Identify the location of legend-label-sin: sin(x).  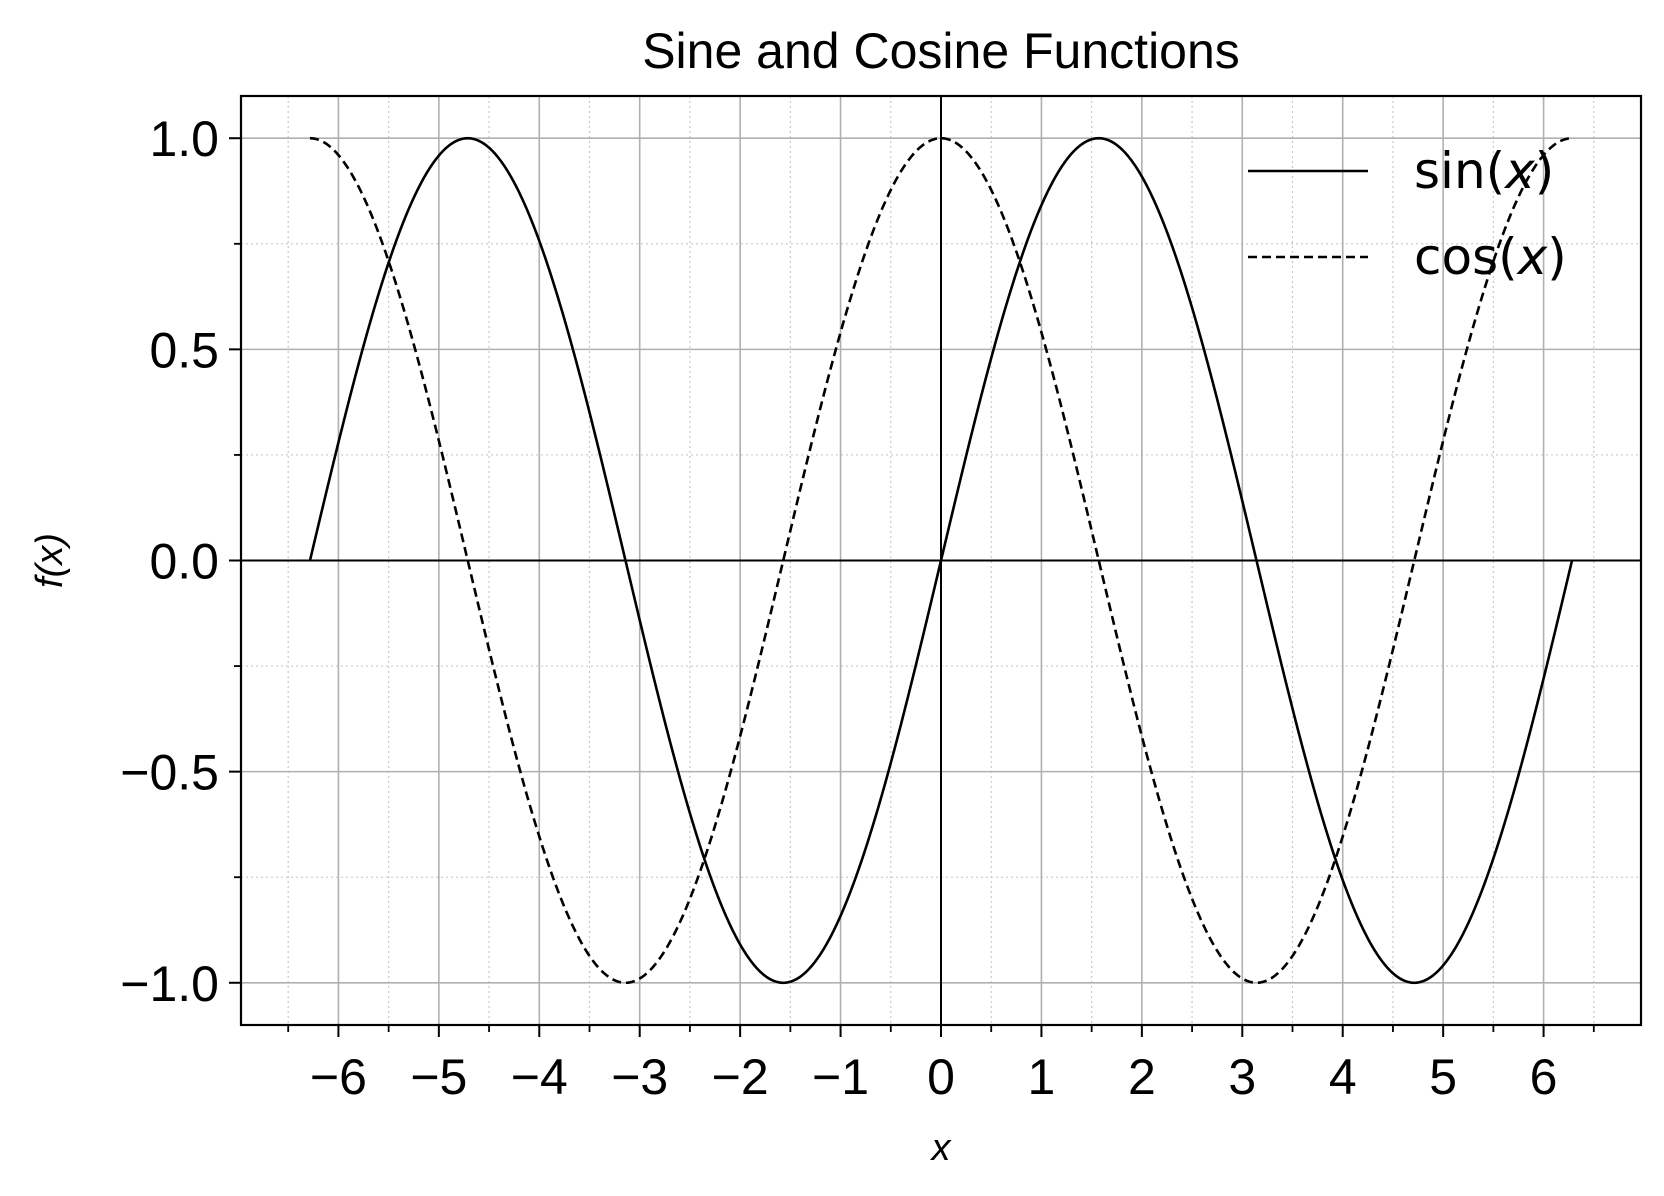
(1484, 171).